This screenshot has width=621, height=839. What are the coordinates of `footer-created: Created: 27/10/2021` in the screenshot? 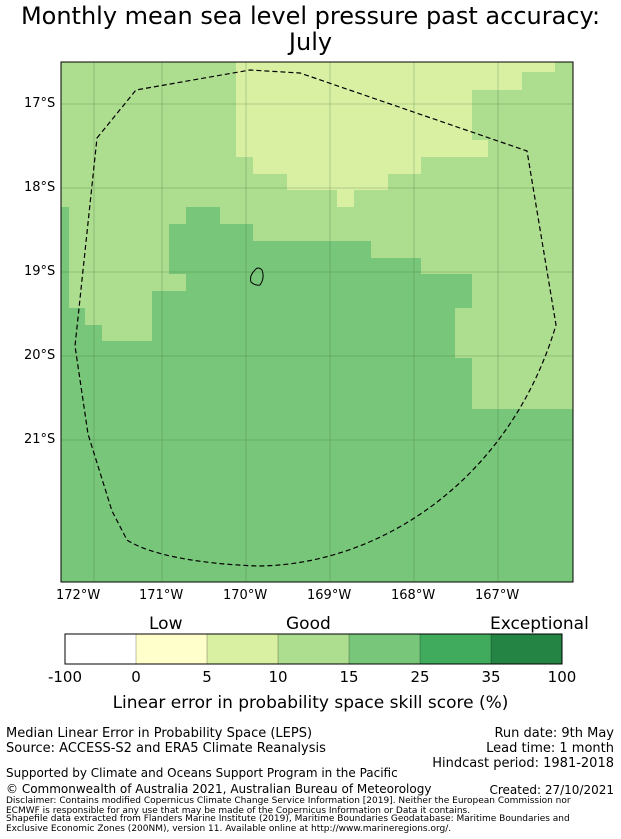 It's located at (551, 790).